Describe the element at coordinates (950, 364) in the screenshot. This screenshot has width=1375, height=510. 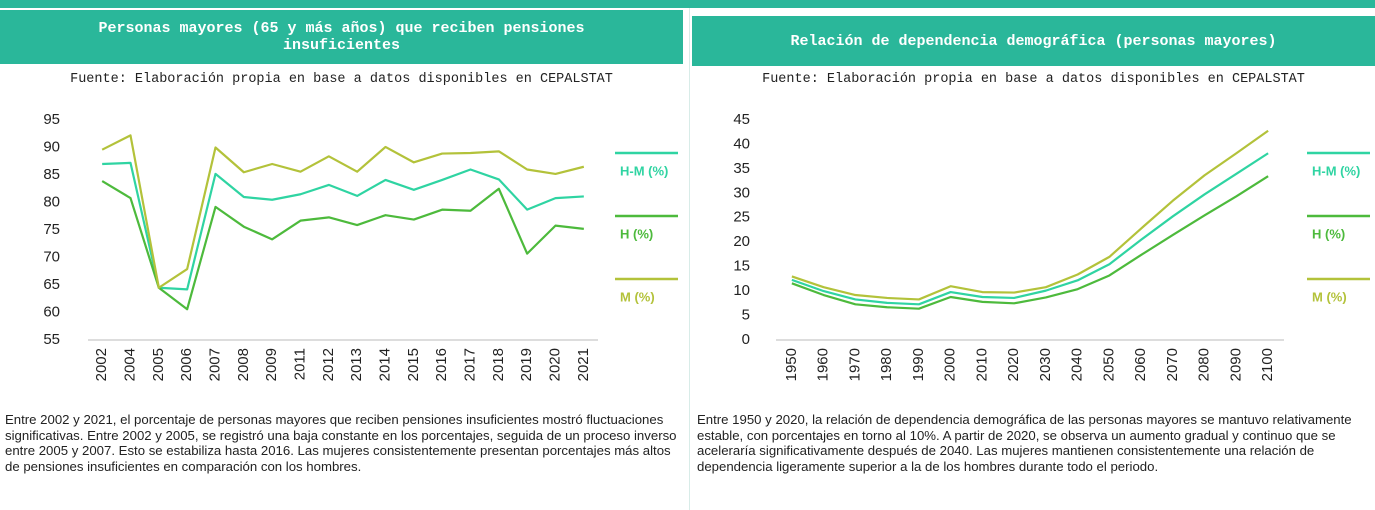
I see `x-tick-label: 2000` at that location.